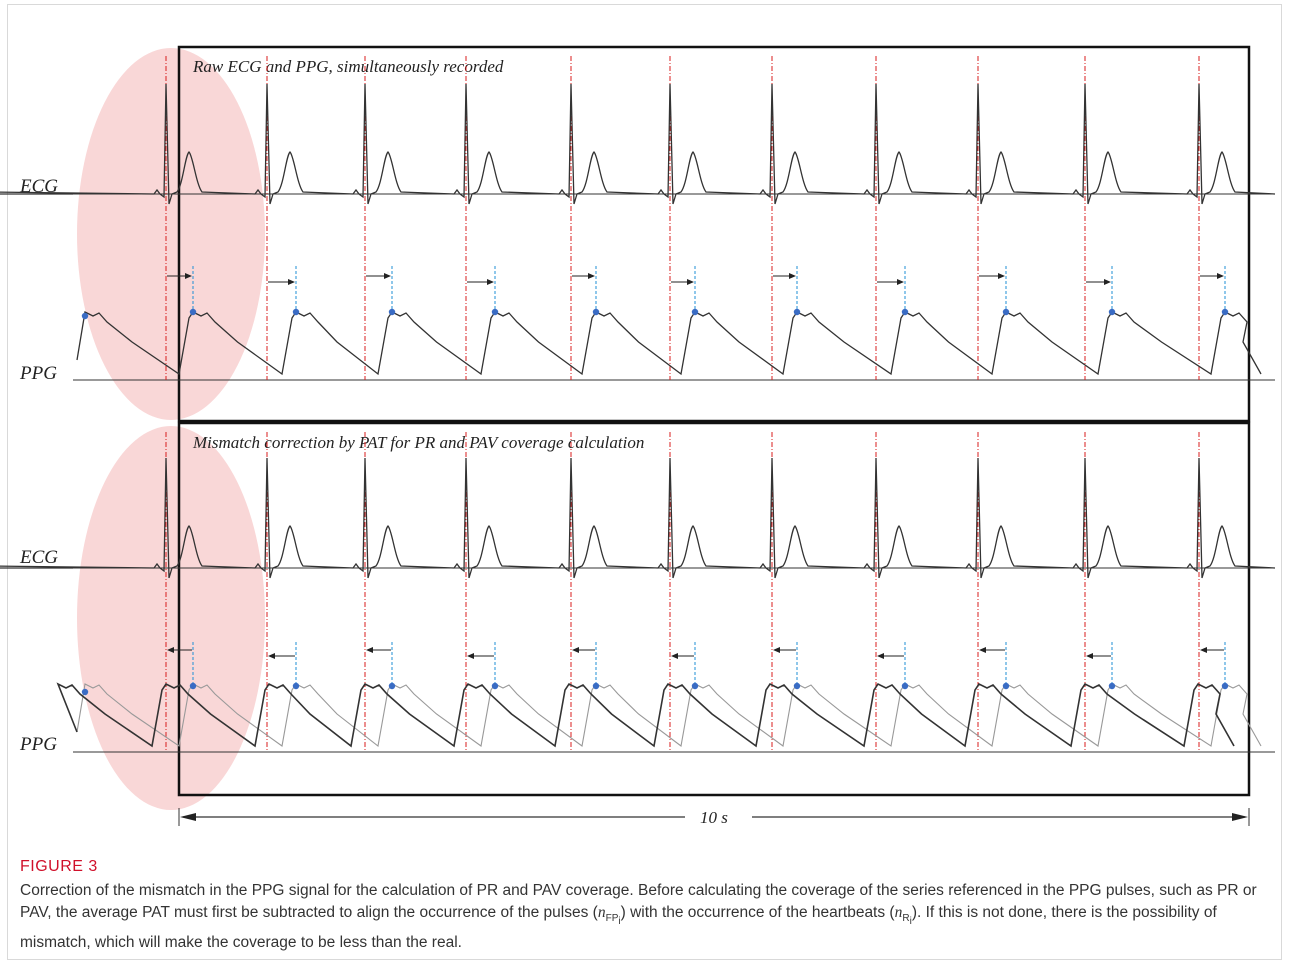 The height and width of the screenshot is (969, 1291). I want to click on duration-arrow, so click(714, 817).